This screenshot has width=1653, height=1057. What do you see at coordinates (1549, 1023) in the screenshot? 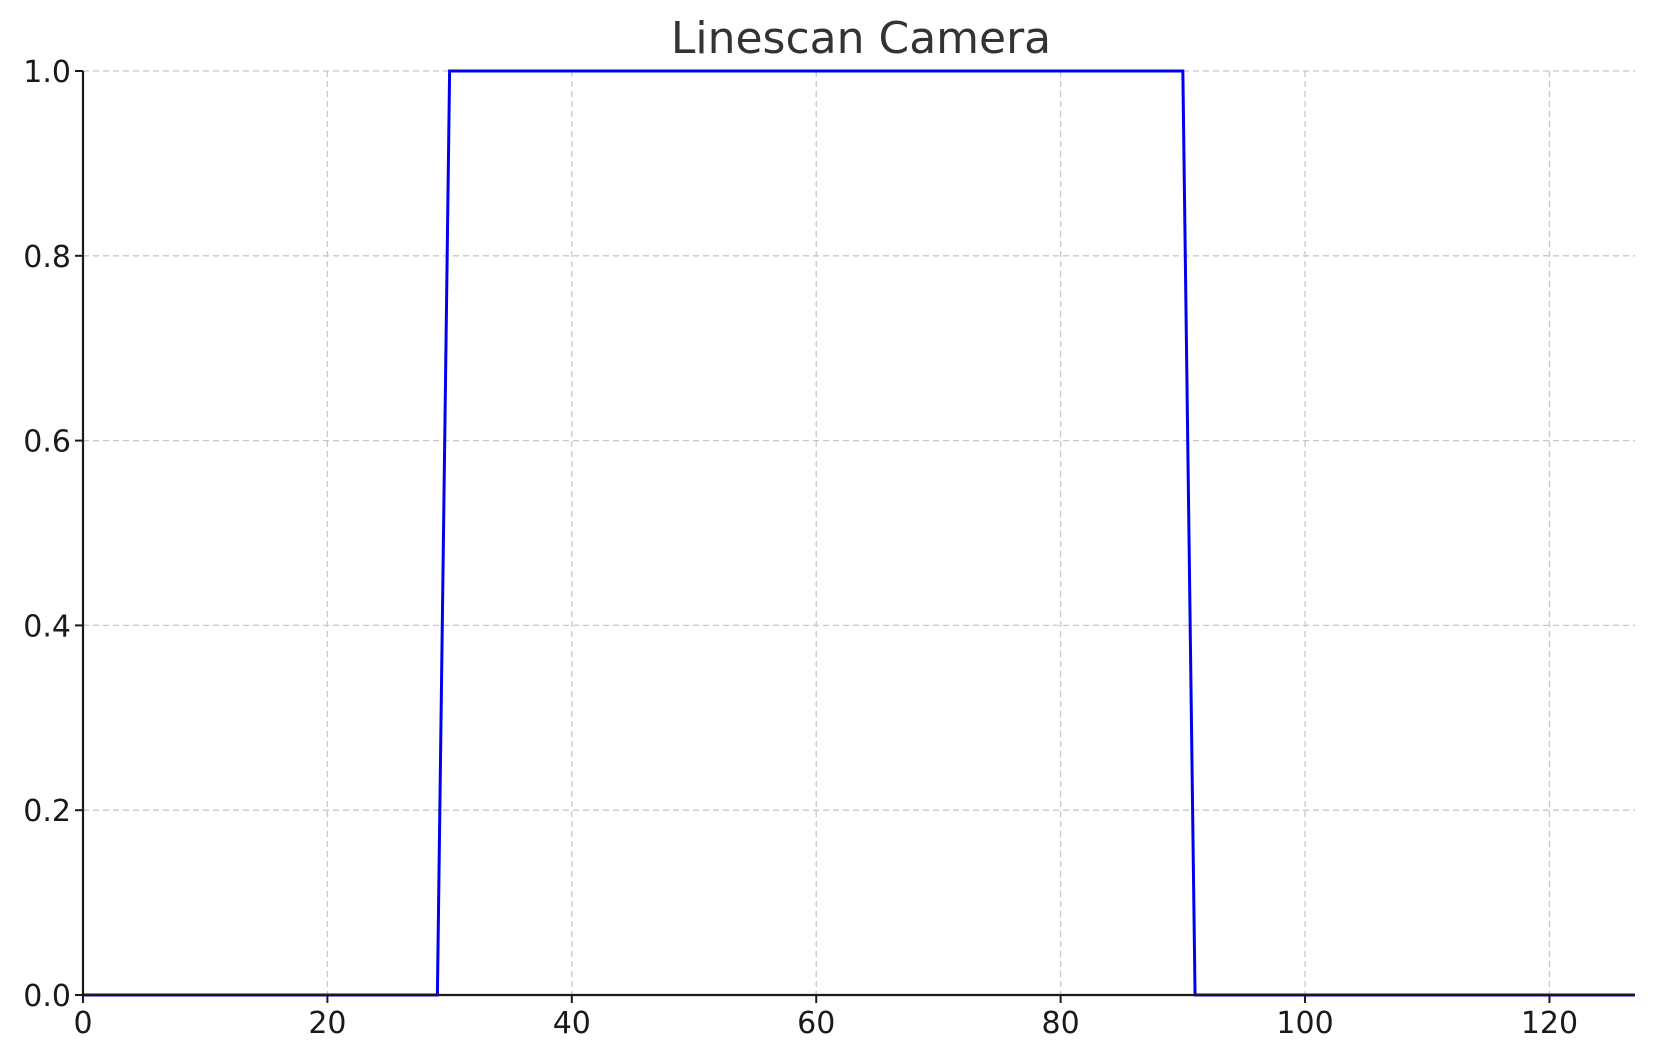
I see `x-tick-label: 120` at bounding box center [1549, 1023].